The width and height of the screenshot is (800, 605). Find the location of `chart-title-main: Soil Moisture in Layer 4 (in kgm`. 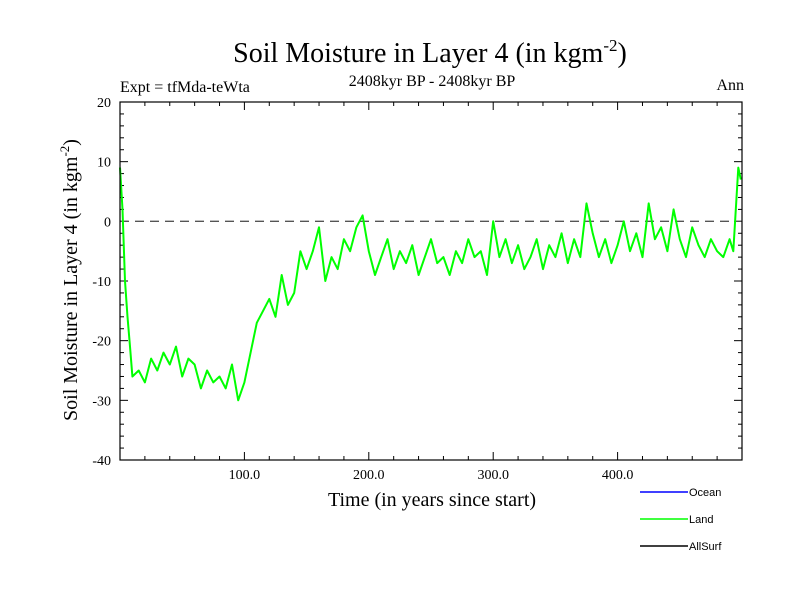

chart-title-main: Soil Moisture in Layer 4 (in kgm is located at coordinates (418, 53).